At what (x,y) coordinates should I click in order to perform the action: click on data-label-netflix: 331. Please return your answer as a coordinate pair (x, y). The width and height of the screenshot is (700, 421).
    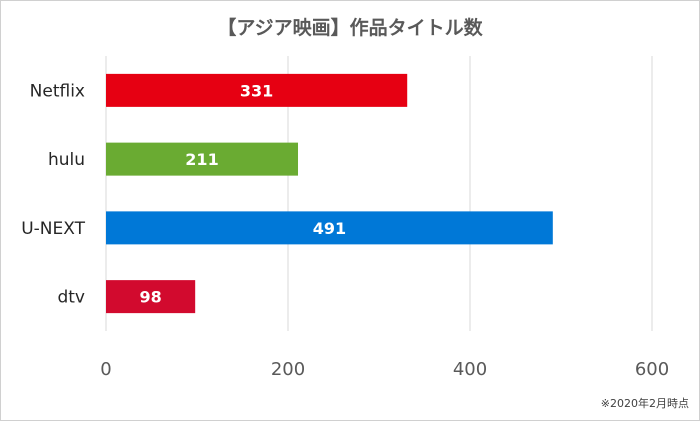
    Looking at the image, I should click on (256, 90).